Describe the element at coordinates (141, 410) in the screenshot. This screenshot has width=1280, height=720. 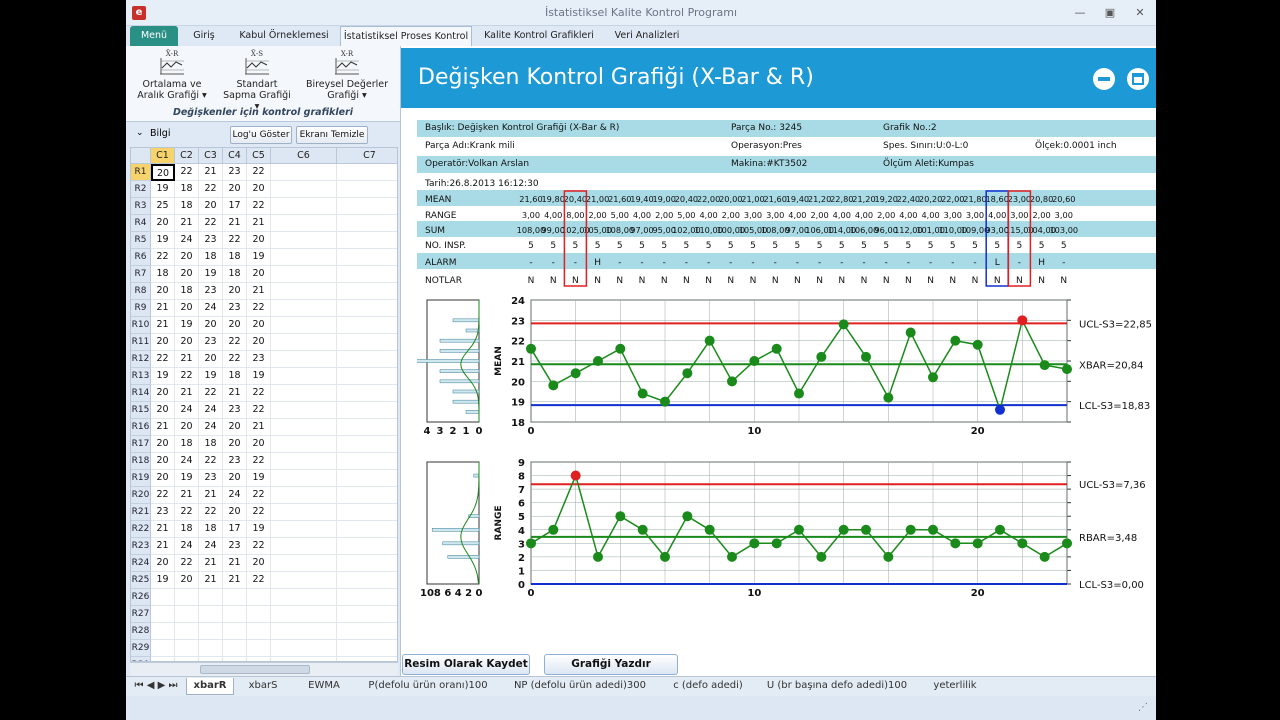
I see `row-header: R15` at that location.